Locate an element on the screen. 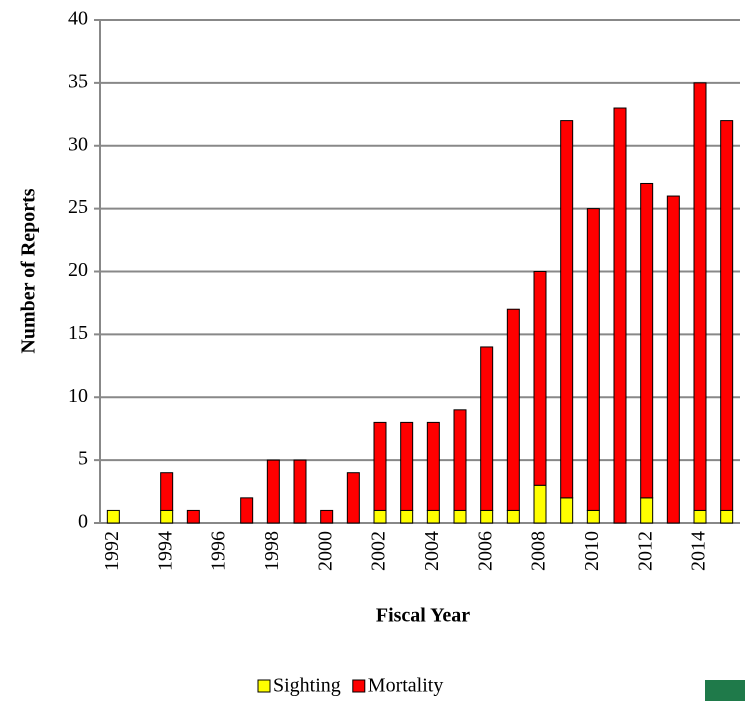 The height and width of the screenshot is (701, 745). y-tick-label: 25 is located at coordinates (78, 207).